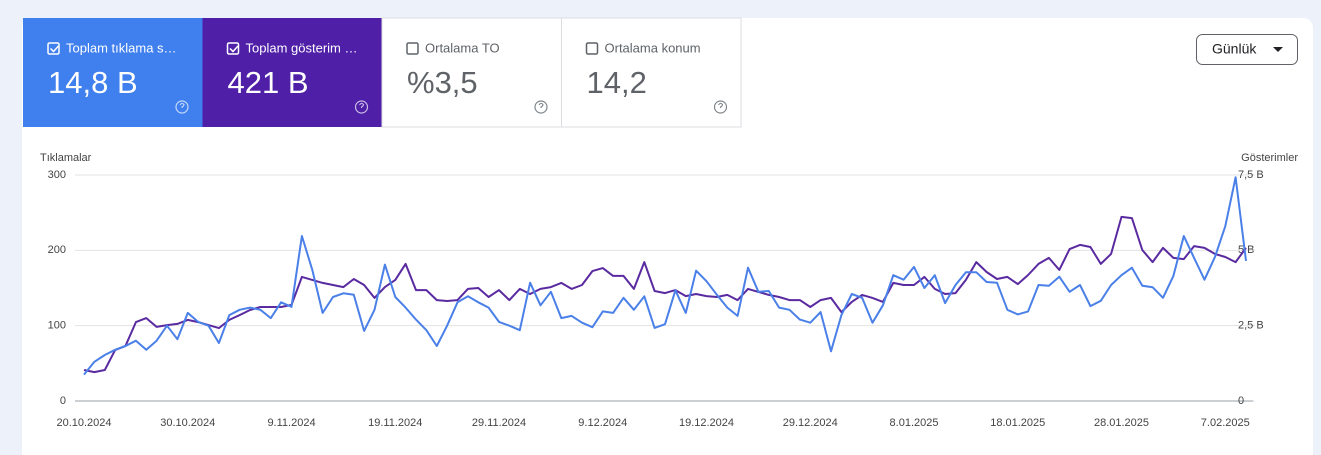 The width and height of the screenshot is (1321, 455). What do you see at coordinates (1251, 175) in the screenshot?
I see `y2-tick-label: 7,5 B` at bounding box center [1251, 175].